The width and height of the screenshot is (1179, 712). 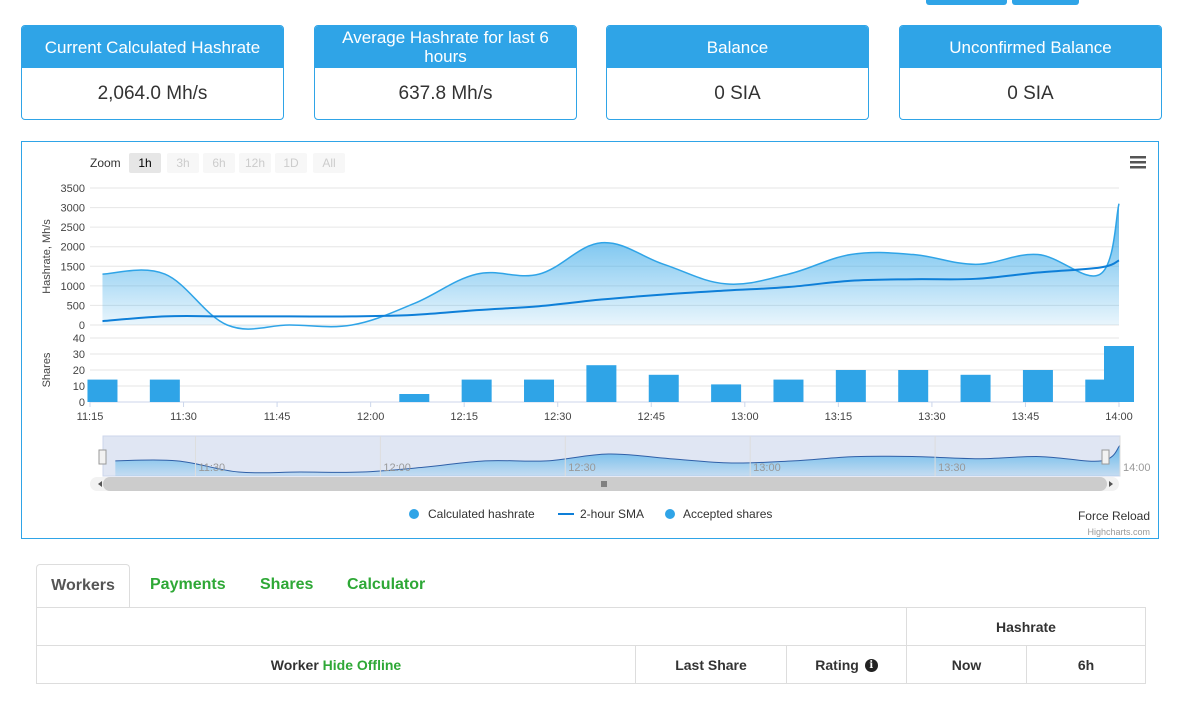 What do you see at coordinates (611, 291) in the screenshot?
I see `sma-line` at bounding box center [611, 291].